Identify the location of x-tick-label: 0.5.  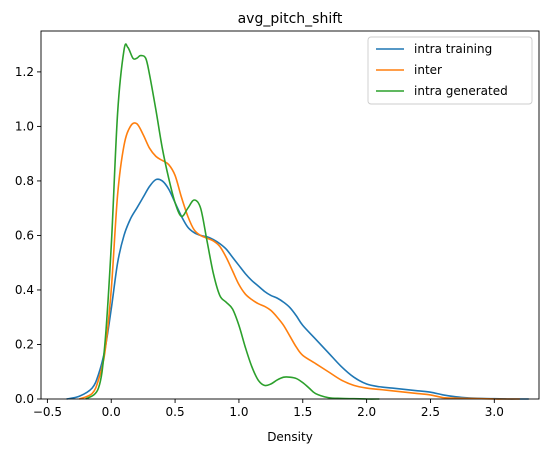
(175, 412).